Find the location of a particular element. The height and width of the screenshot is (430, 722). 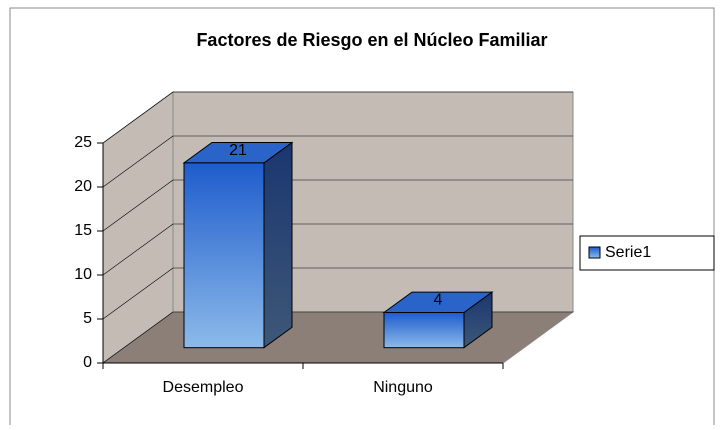

floor is located at coordinates (338, 337).